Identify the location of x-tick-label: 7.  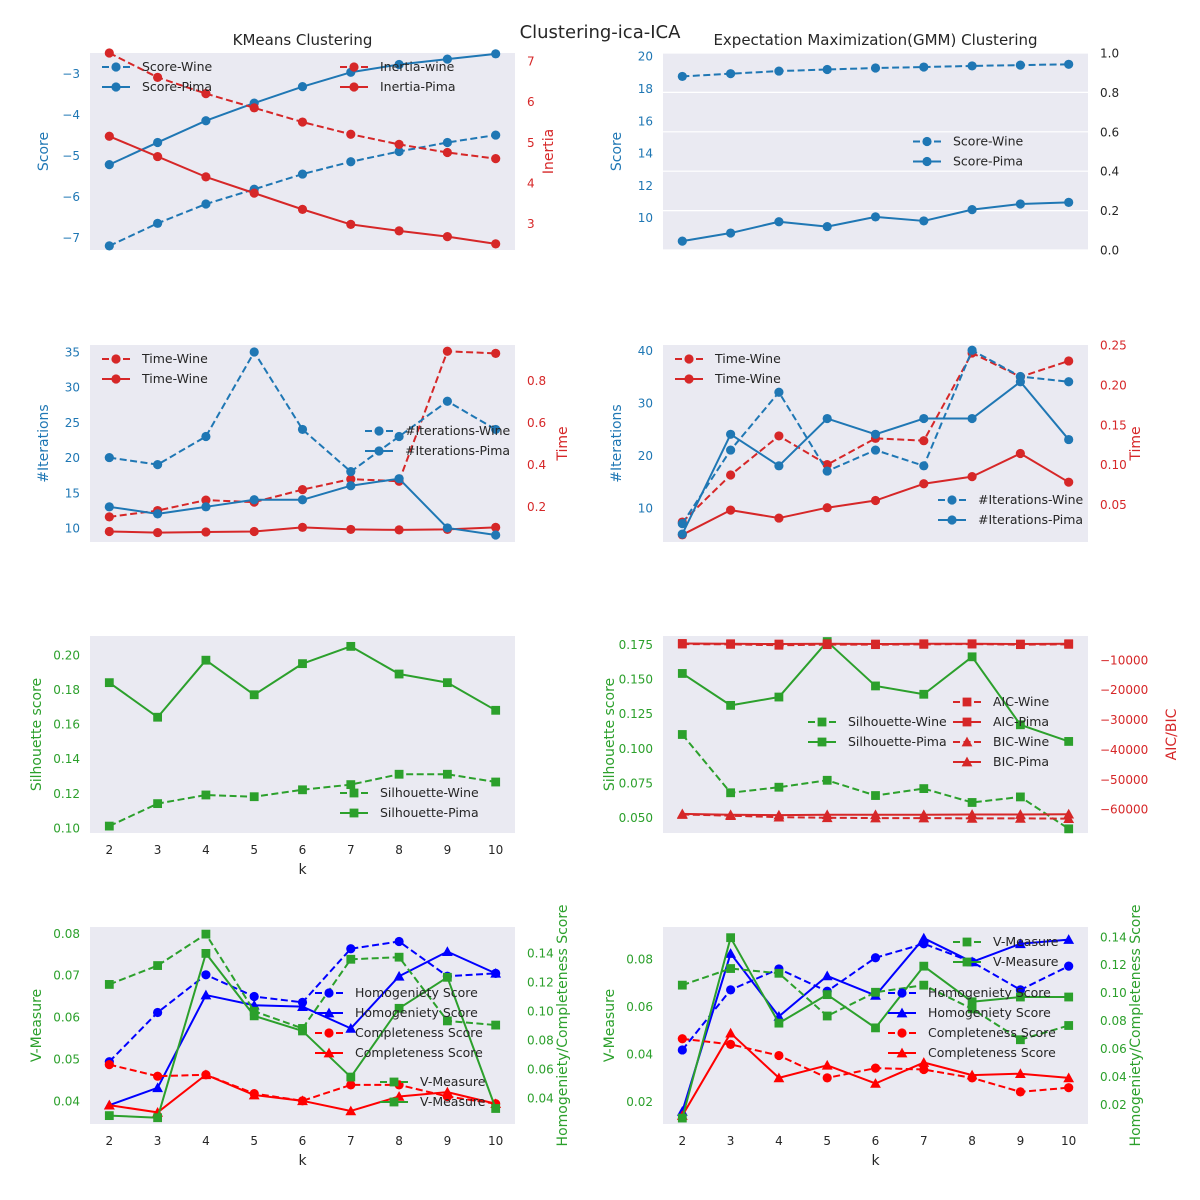
(351, 1141).